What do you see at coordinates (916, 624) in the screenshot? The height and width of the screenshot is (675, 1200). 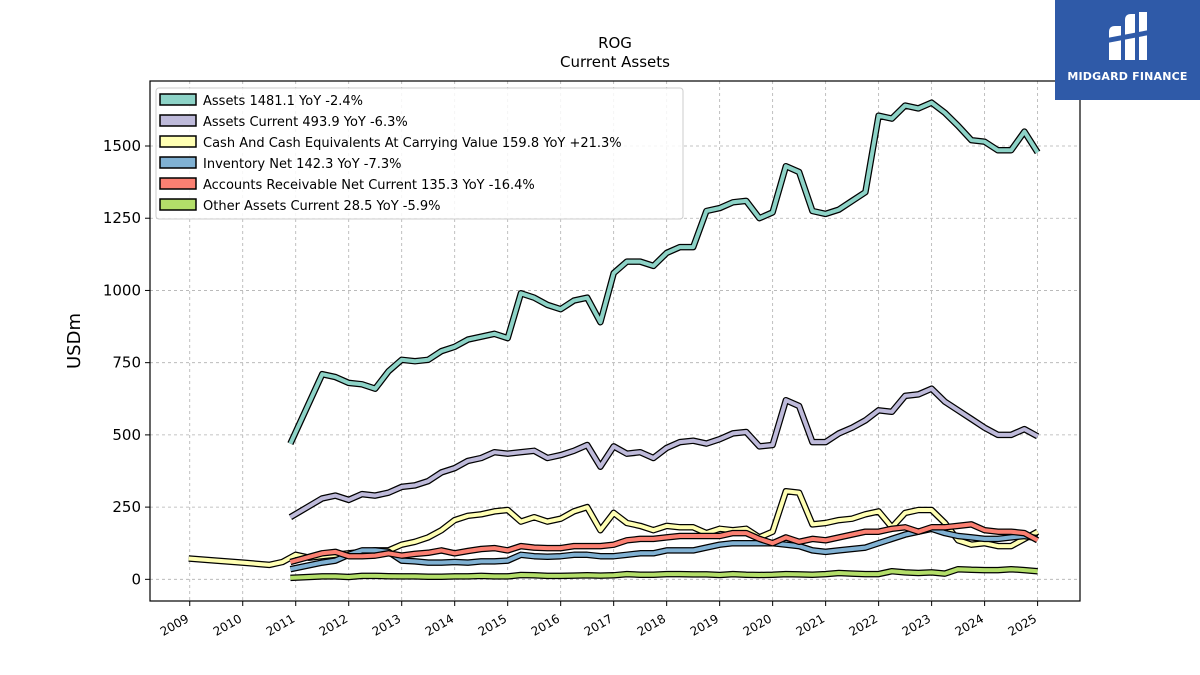 I see `x-tick-label: 2023` at bounding box center [916, 624].